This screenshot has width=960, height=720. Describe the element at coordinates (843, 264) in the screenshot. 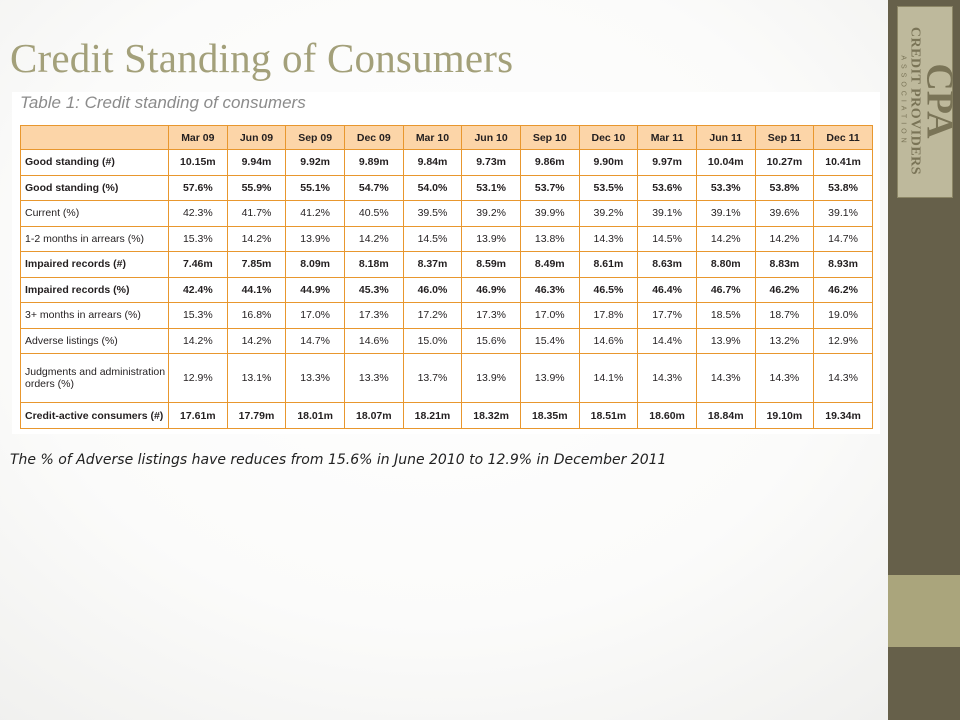

I see `table-cell: 8.93m` at that location.